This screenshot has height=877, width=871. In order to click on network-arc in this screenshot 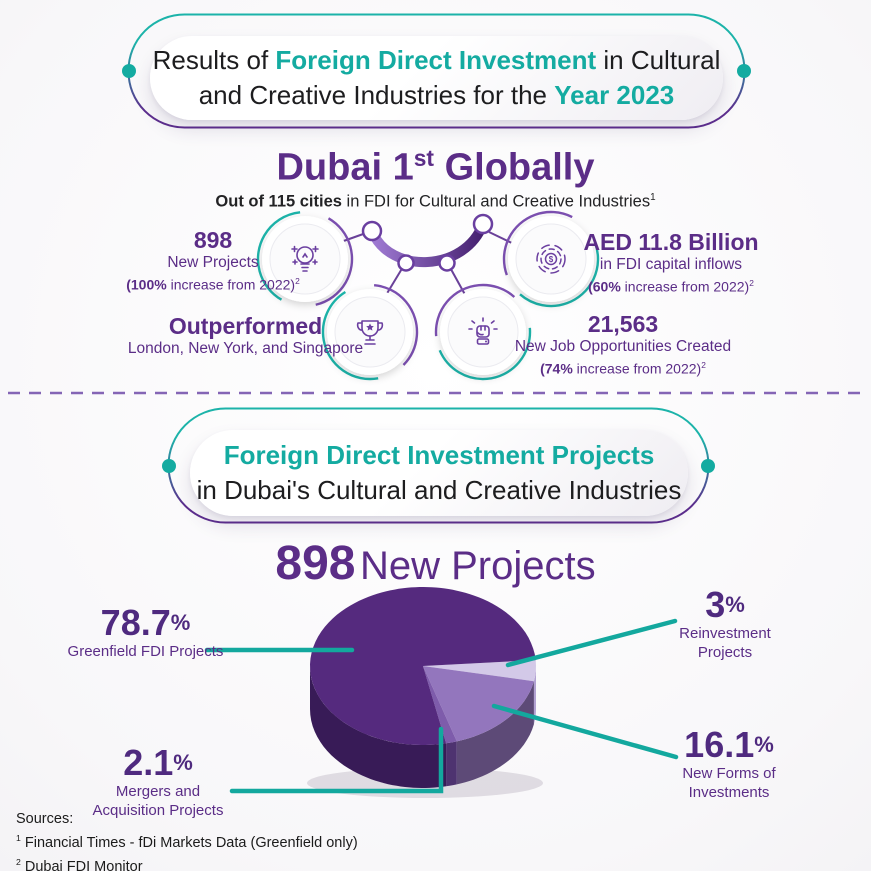, I will do `click(427, 243)`.